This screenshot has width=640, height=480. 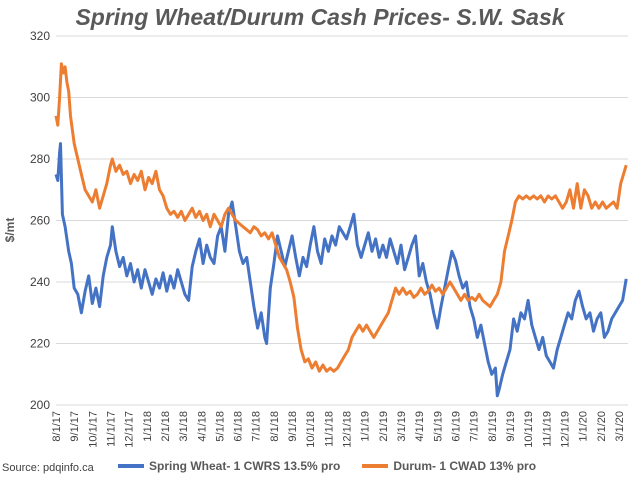 What do you see at coordinates (620, 426) in the screenshot?
I see `x-tick-31: 3/1/20` at bounding box center [620, 426].